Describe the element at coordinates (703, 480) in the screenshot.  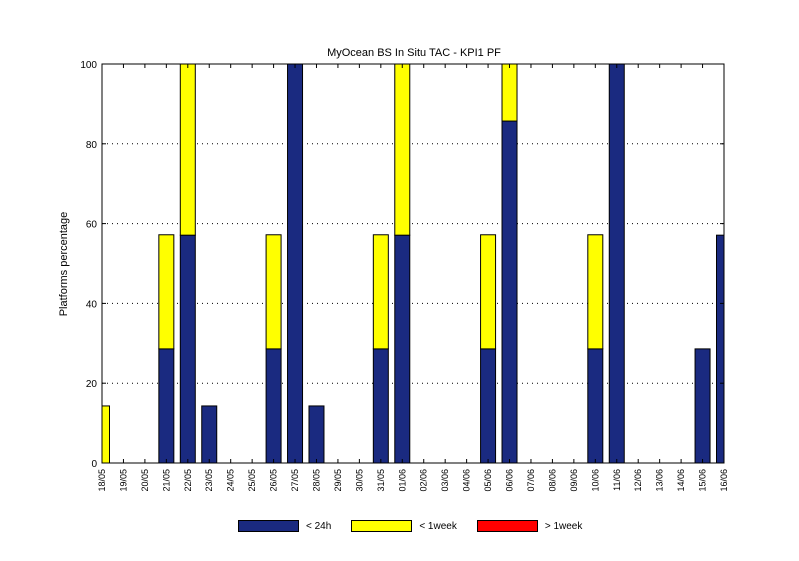
I see `x-tick-label-15-06: 15/06` at that location.